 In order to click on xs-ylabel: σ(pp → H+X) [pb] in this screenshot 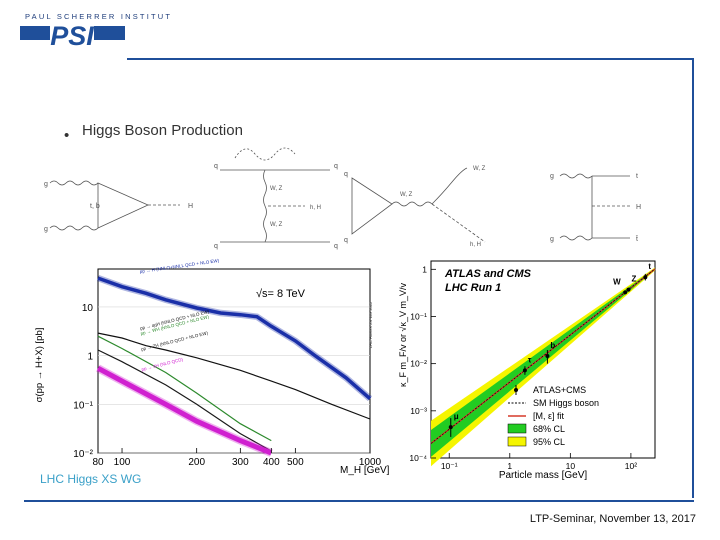, I will do `click(39, 365)`.